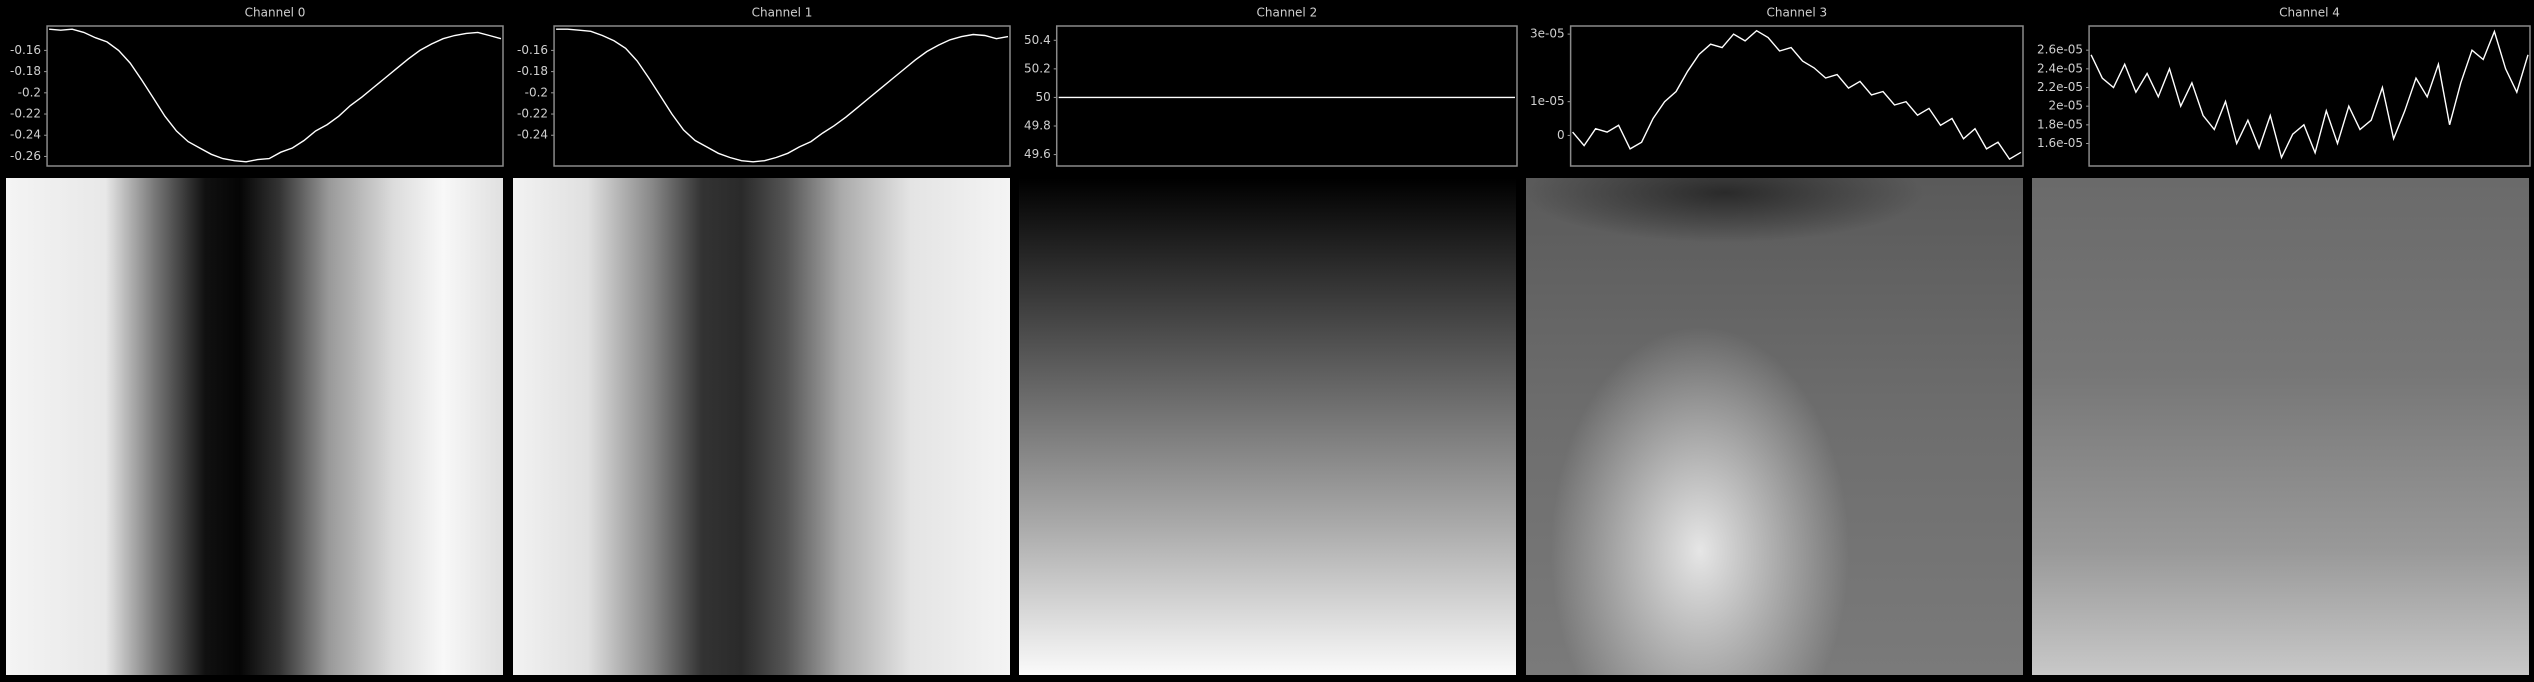 This screenshot has width=2534, height=682. I want to click on y-tick-label: 2.2e-05, so click(2060, 87).